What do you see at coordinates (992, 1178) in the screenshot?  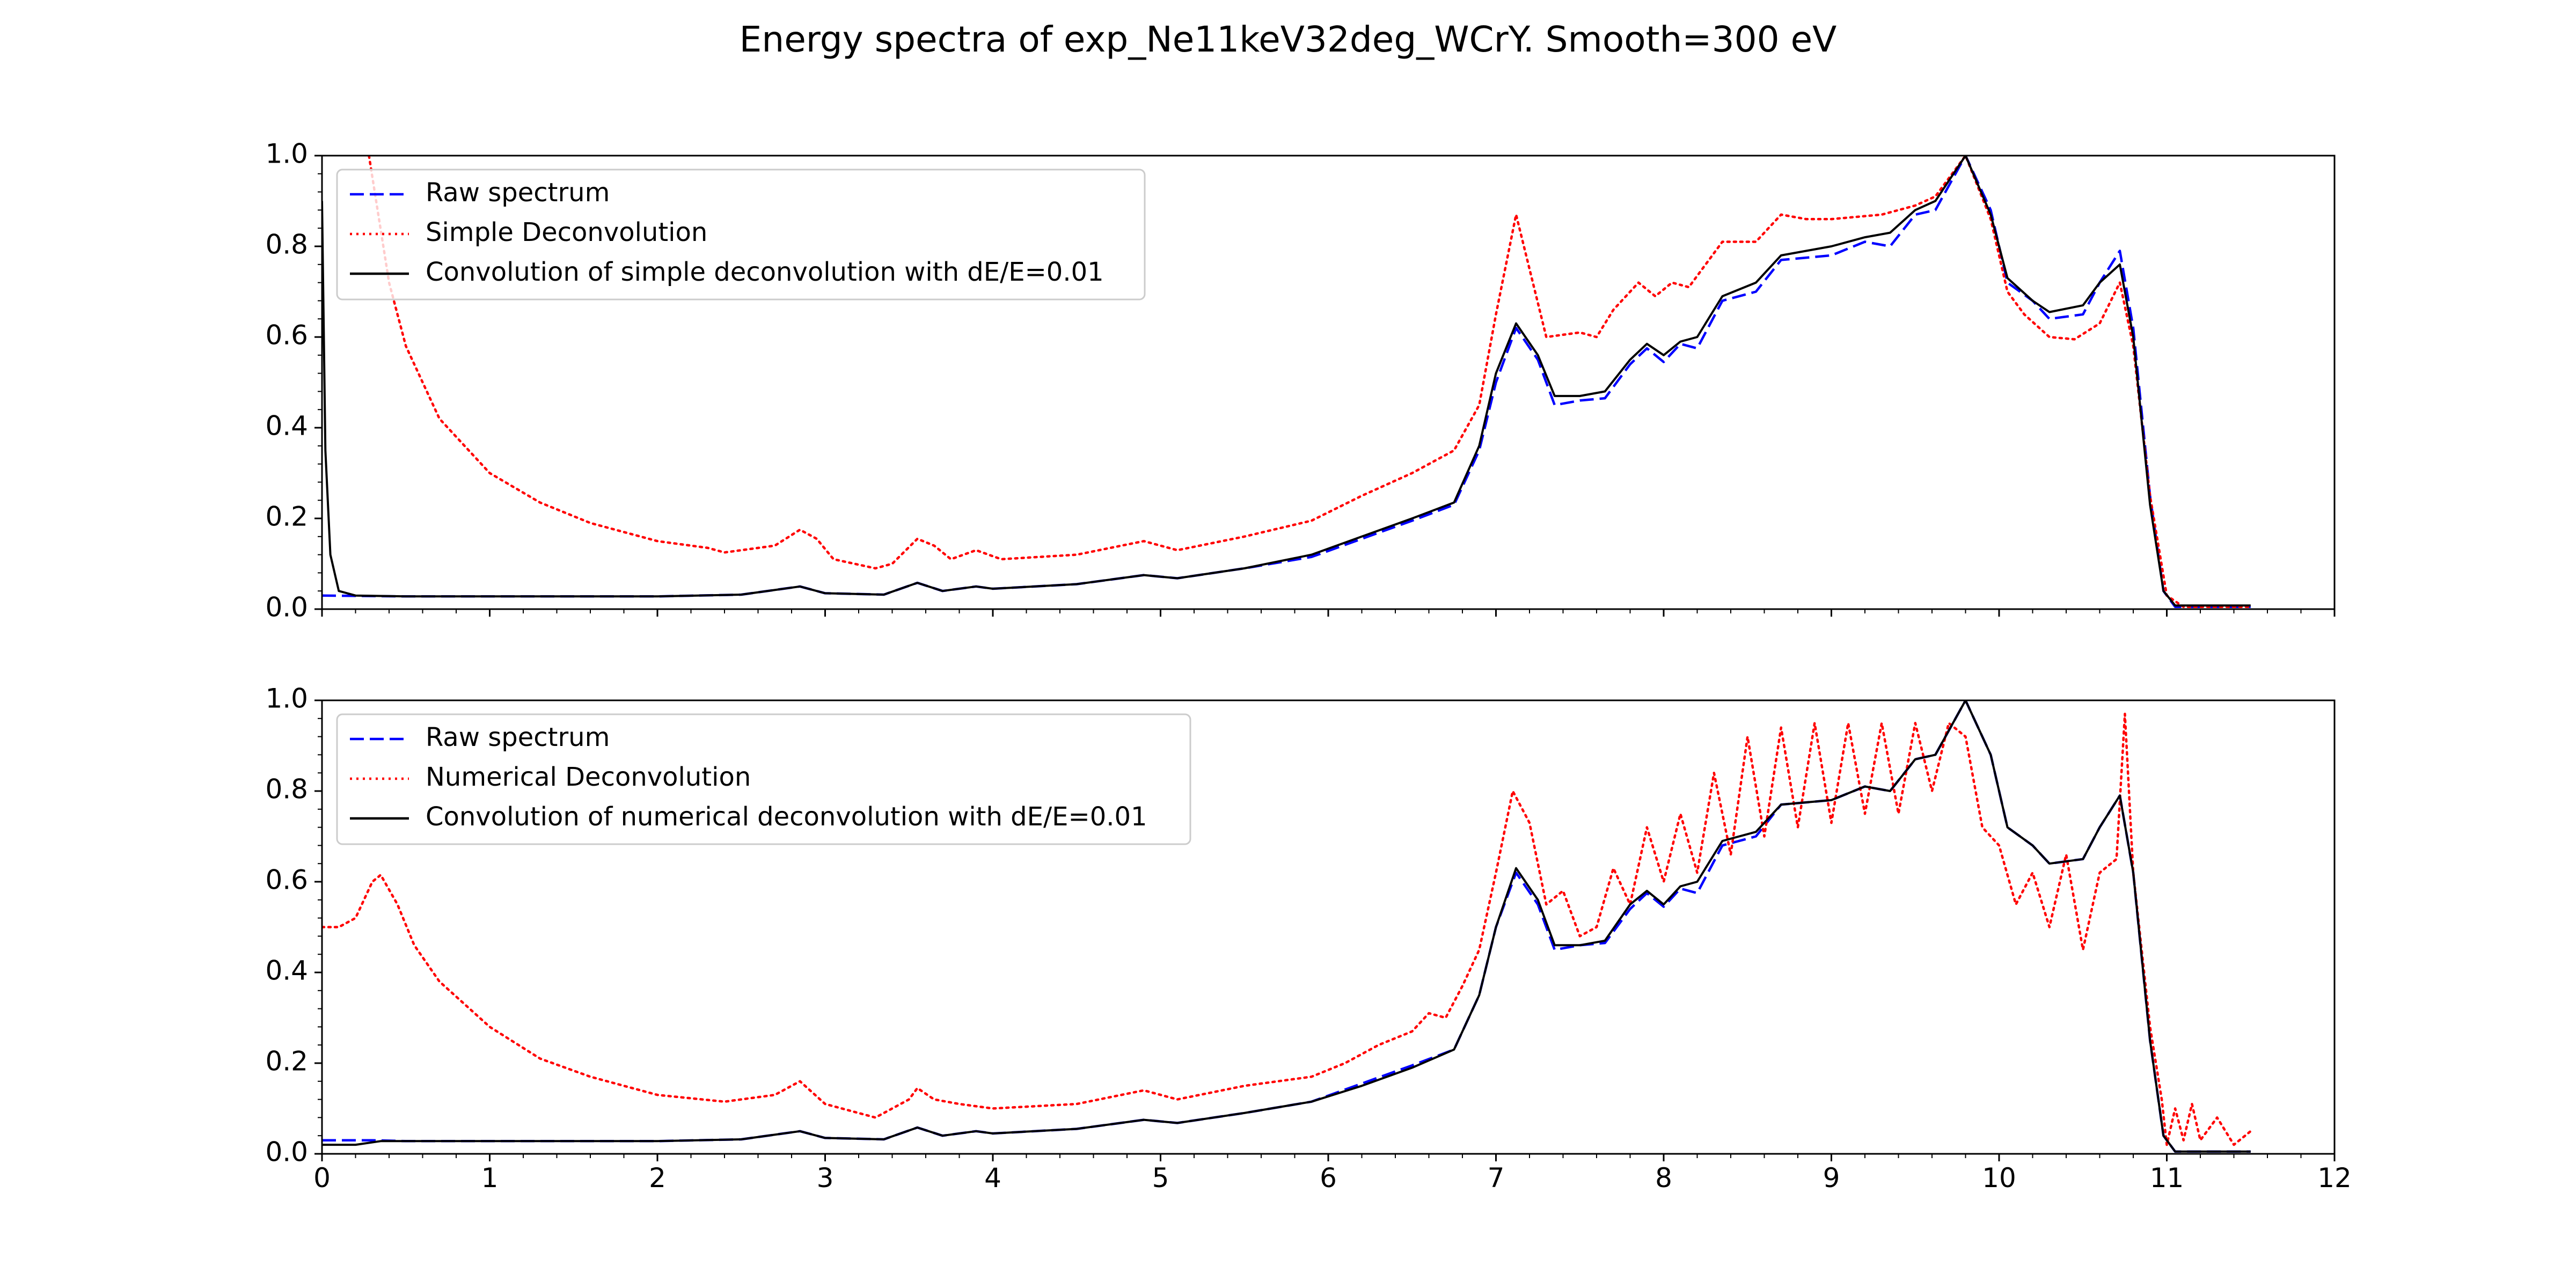 I see `x-tick-label: 4` at bounding box center [992, 1178].